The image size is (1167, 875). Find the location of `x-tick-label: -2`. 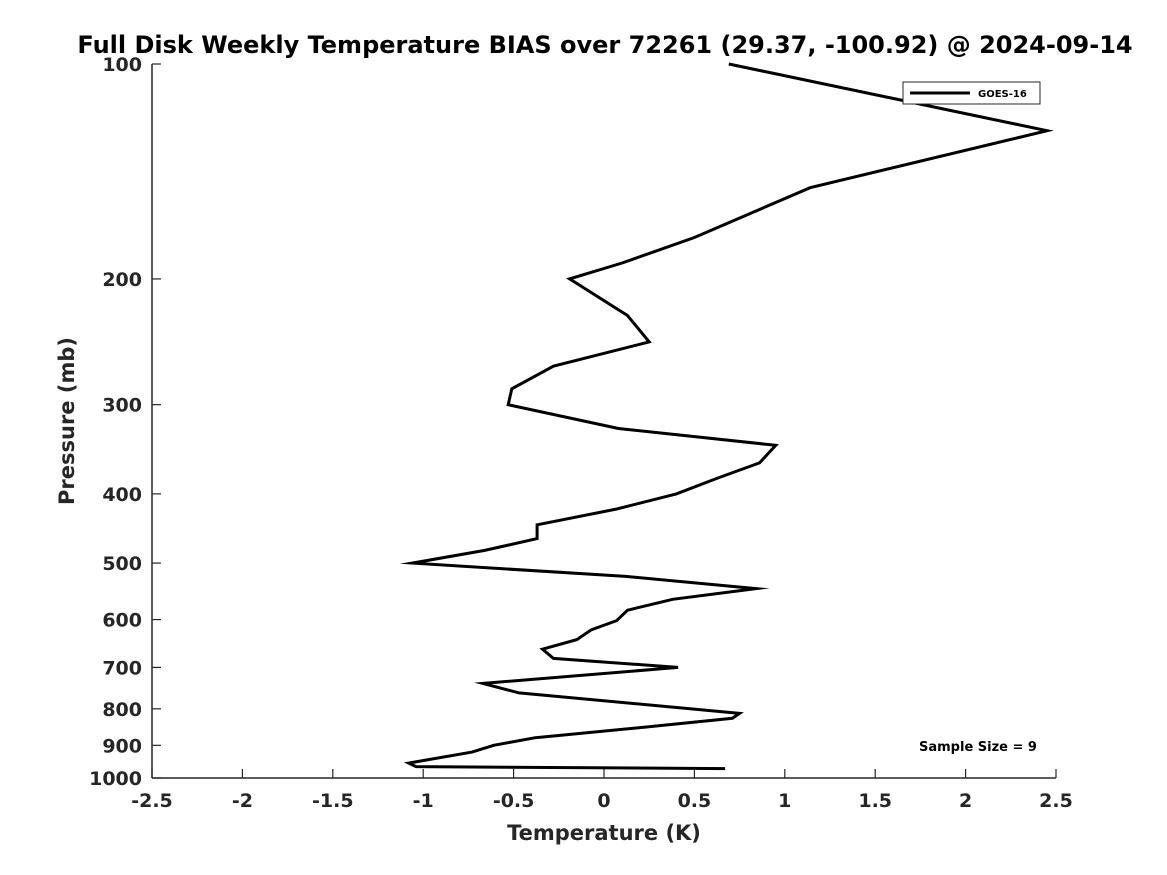

x-tick-label: -2 is located at coordinates (242, 801).